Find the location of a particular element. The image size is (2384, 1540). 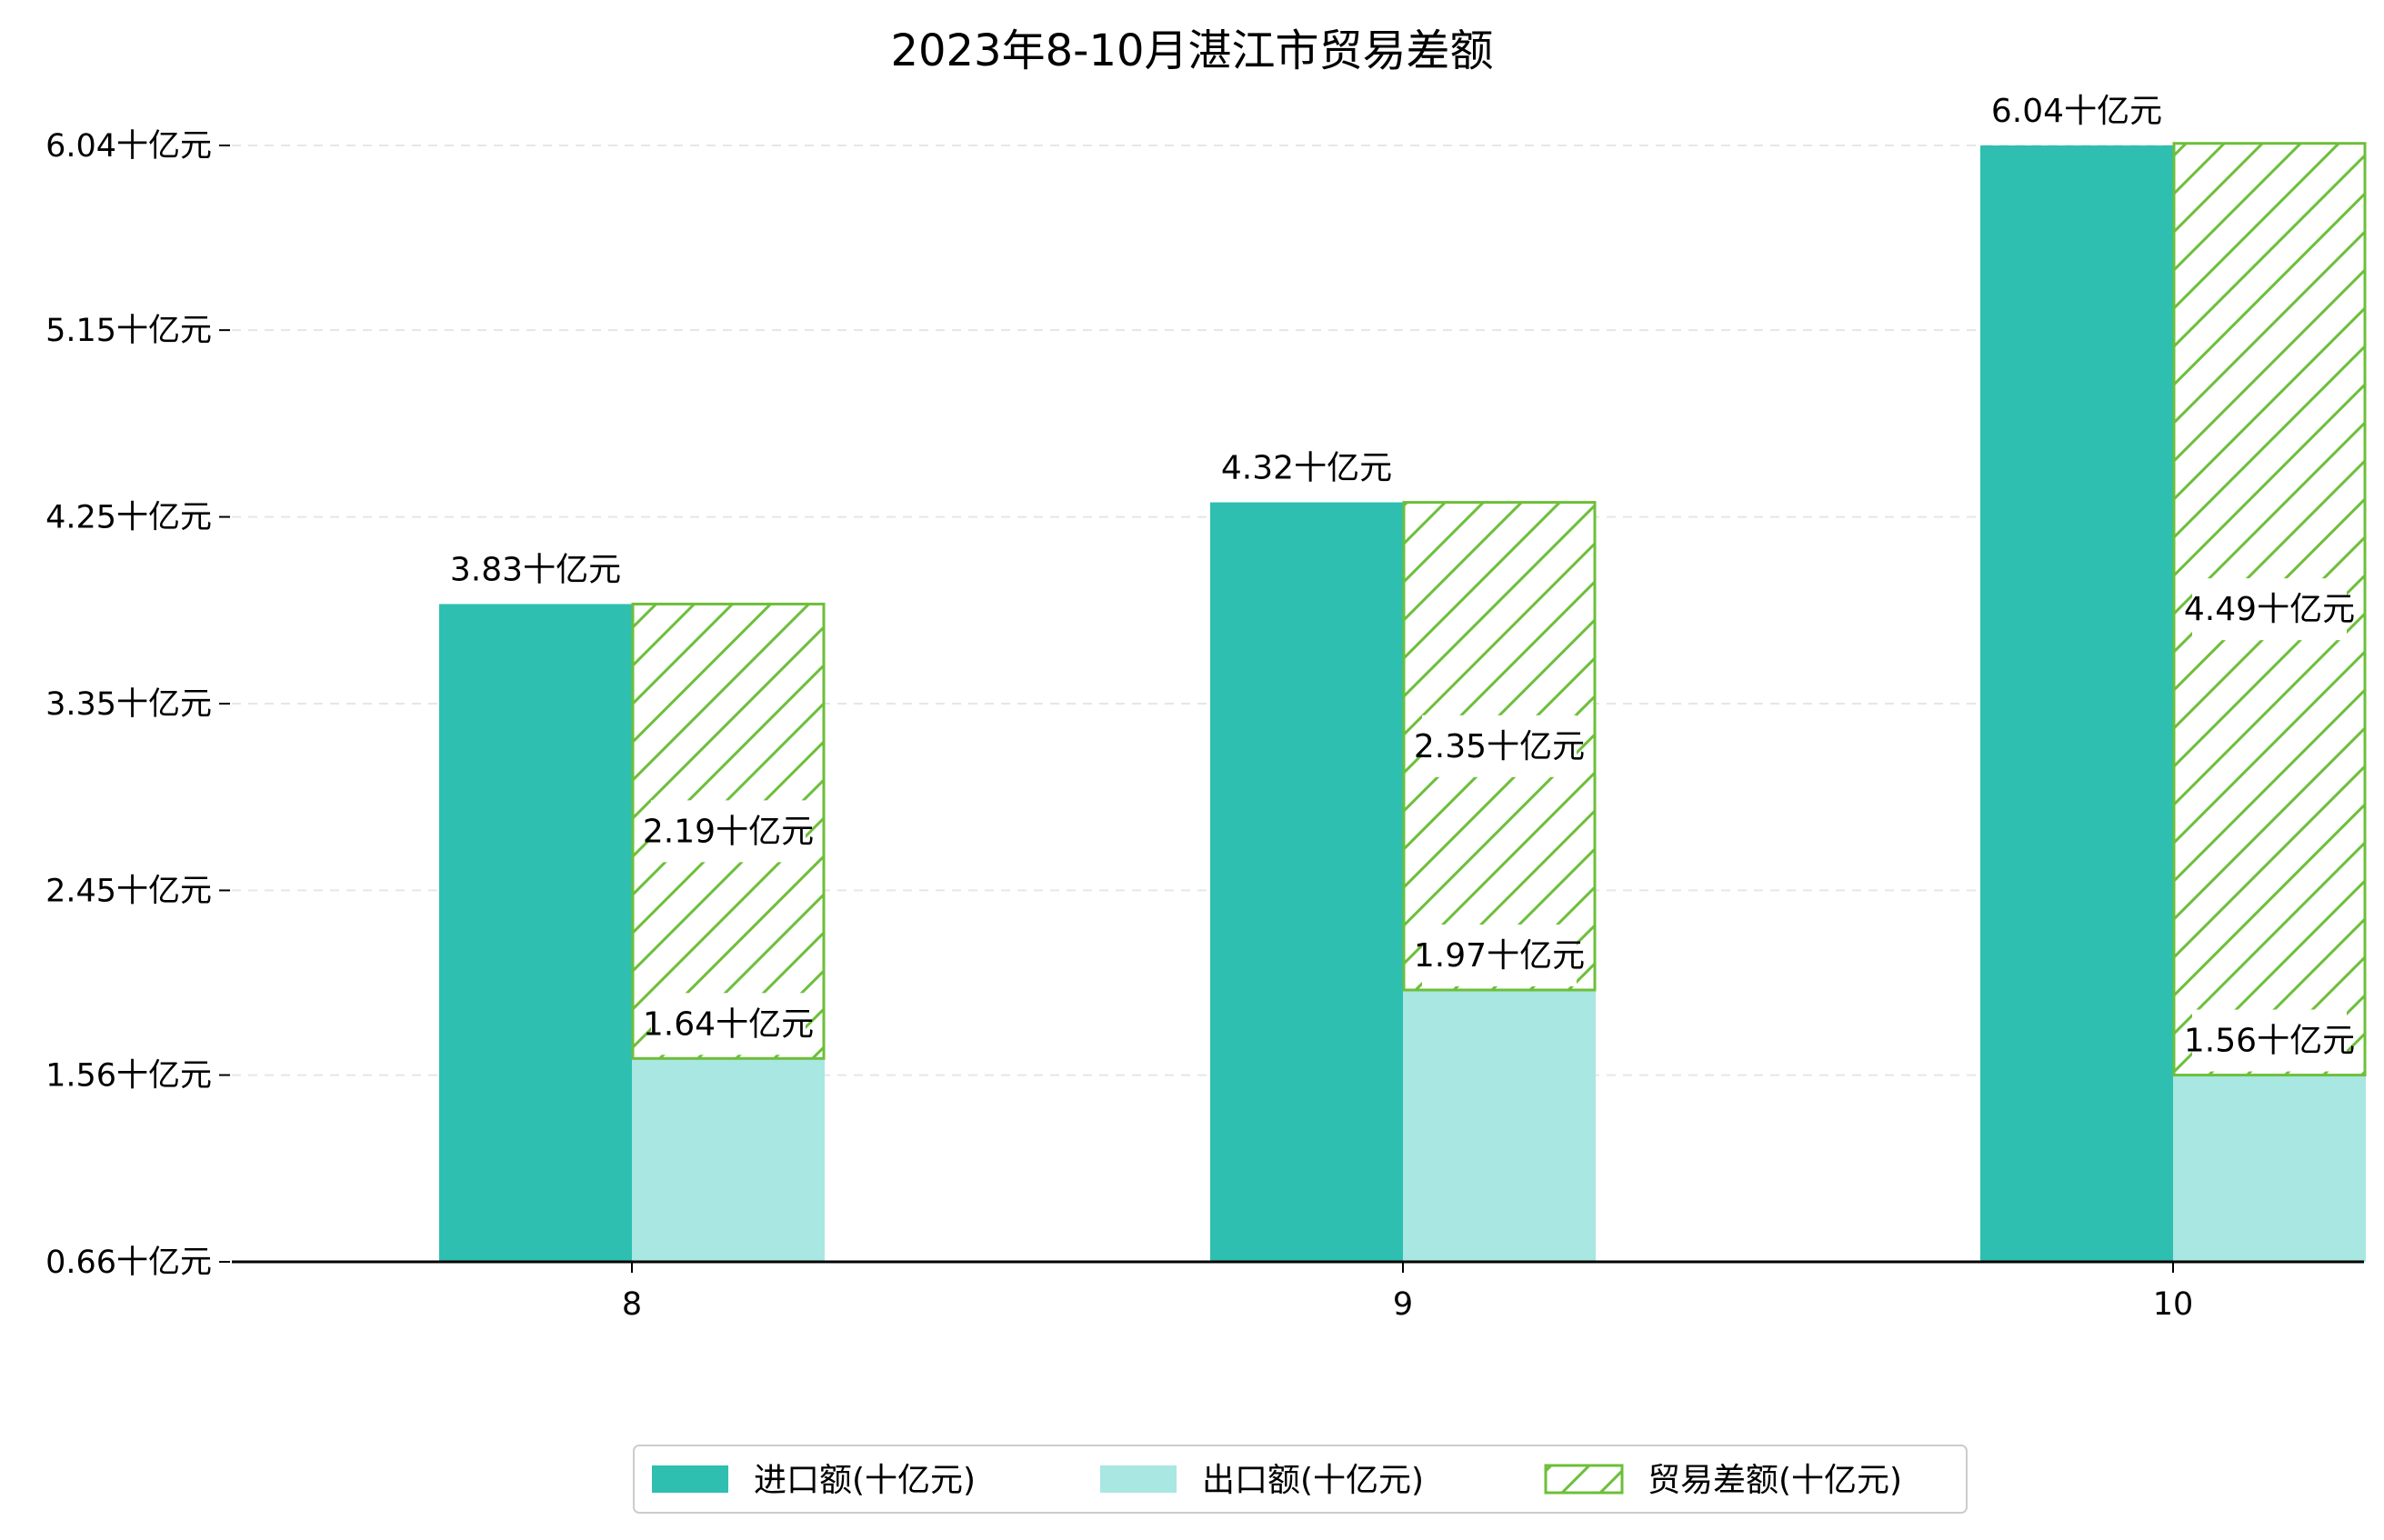

legend-label: 出口额(十亿元) is located at coordinates (1313, 1481).